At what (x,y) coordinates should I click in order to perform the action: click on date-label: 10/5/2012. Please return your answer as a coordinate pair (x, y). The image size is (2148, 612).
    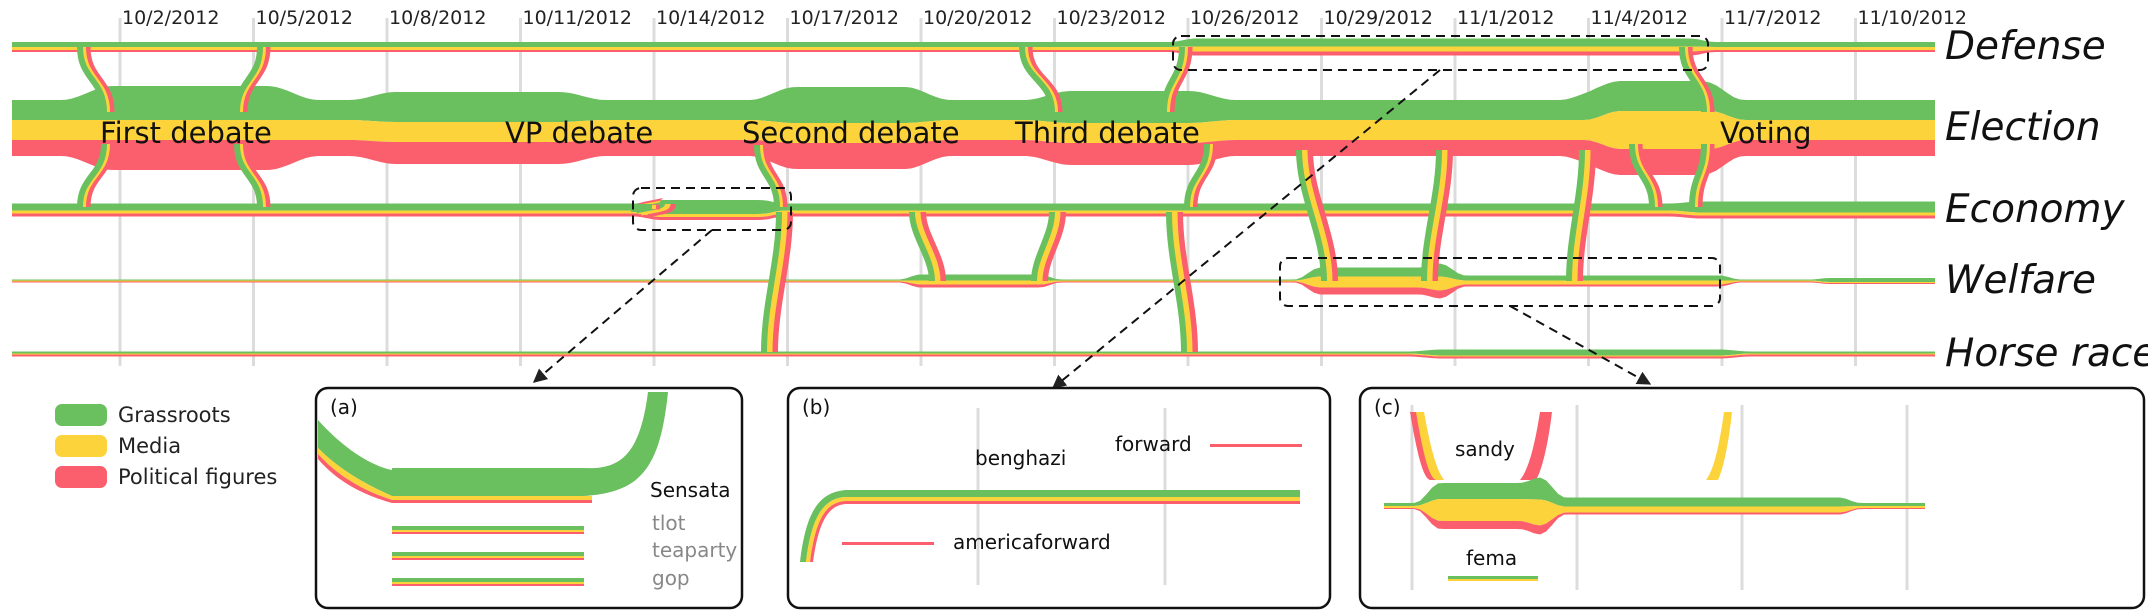
    Looking at the image, I should click on (304, 18).